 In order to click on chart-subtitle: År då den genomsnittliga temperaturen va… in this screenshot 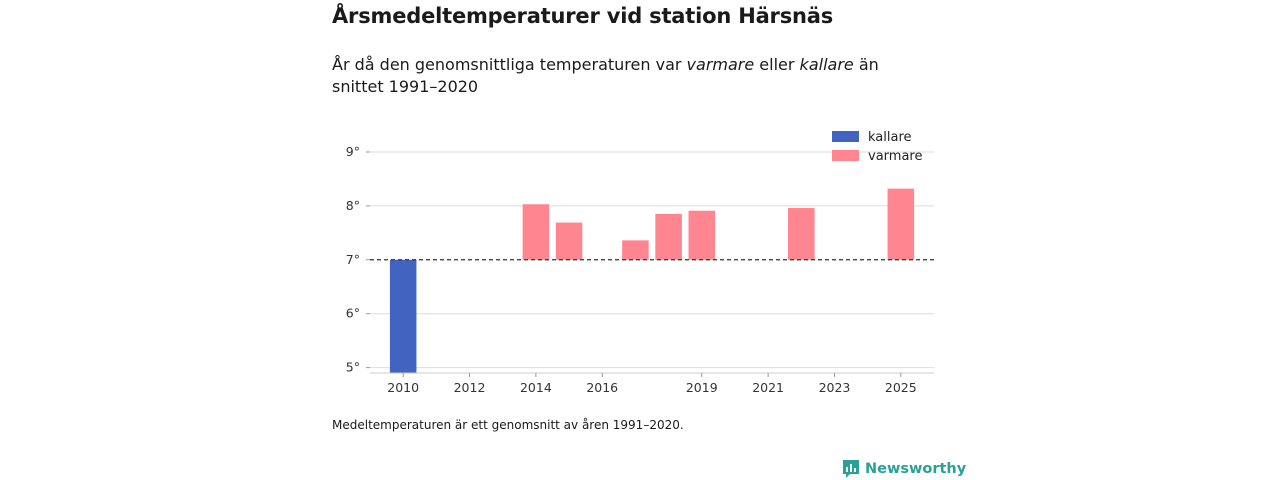, I will do `click(632, 76)`.